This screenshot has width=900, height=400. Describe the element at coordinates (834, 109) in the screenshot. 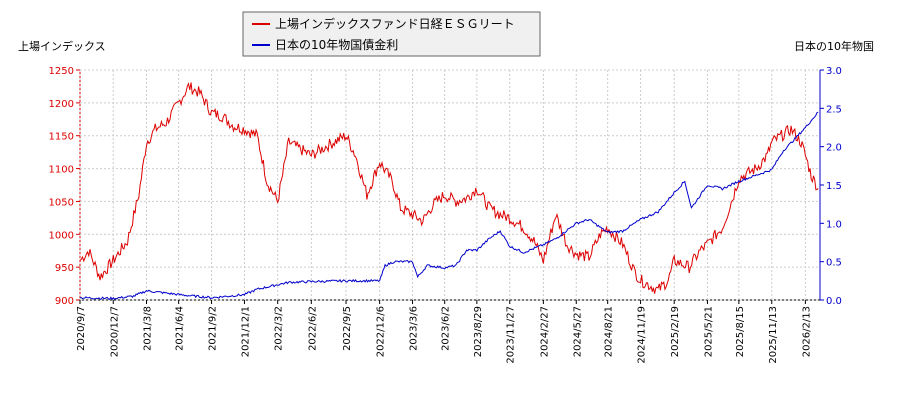

I see `right-tick-label: 2.5` at that location.